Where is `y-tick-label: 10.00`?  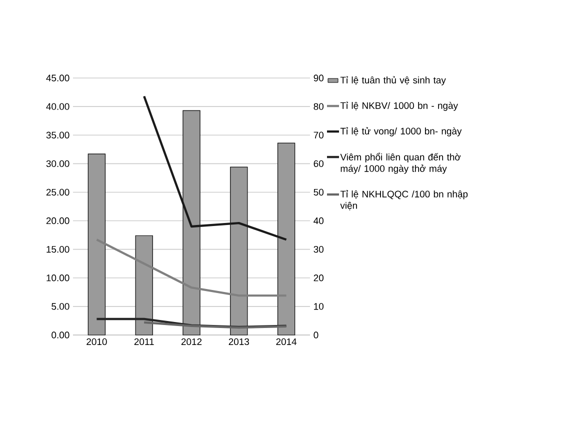
y-tick-label: 10.00 is located at coordinates (58, 278).